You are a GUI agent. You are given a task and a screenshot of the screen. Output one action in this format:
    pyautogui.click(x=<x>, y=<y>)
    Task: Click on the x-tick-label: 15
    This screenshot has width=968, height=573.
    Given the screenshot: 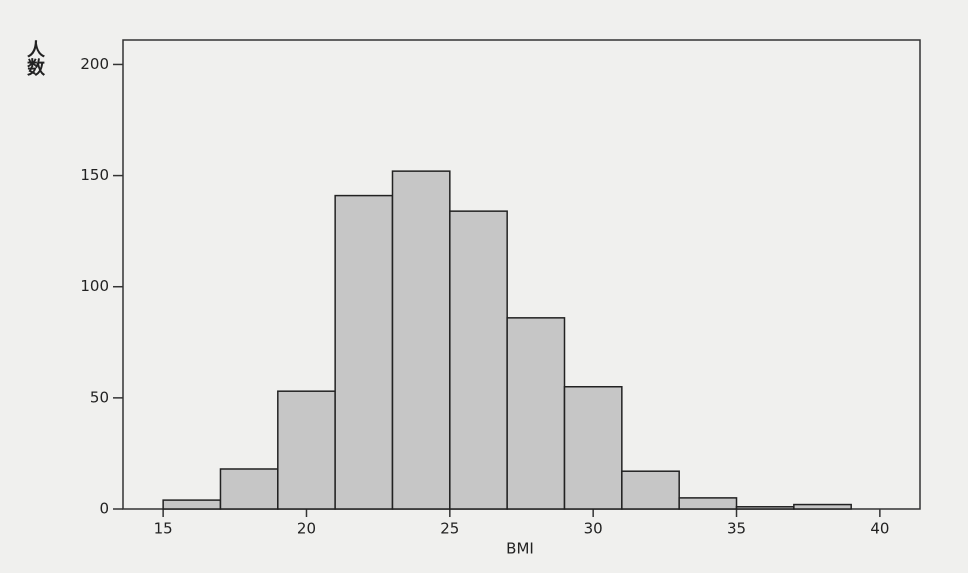 What is the action you would take?
    pyautogui.click(x=163, y=529)
    